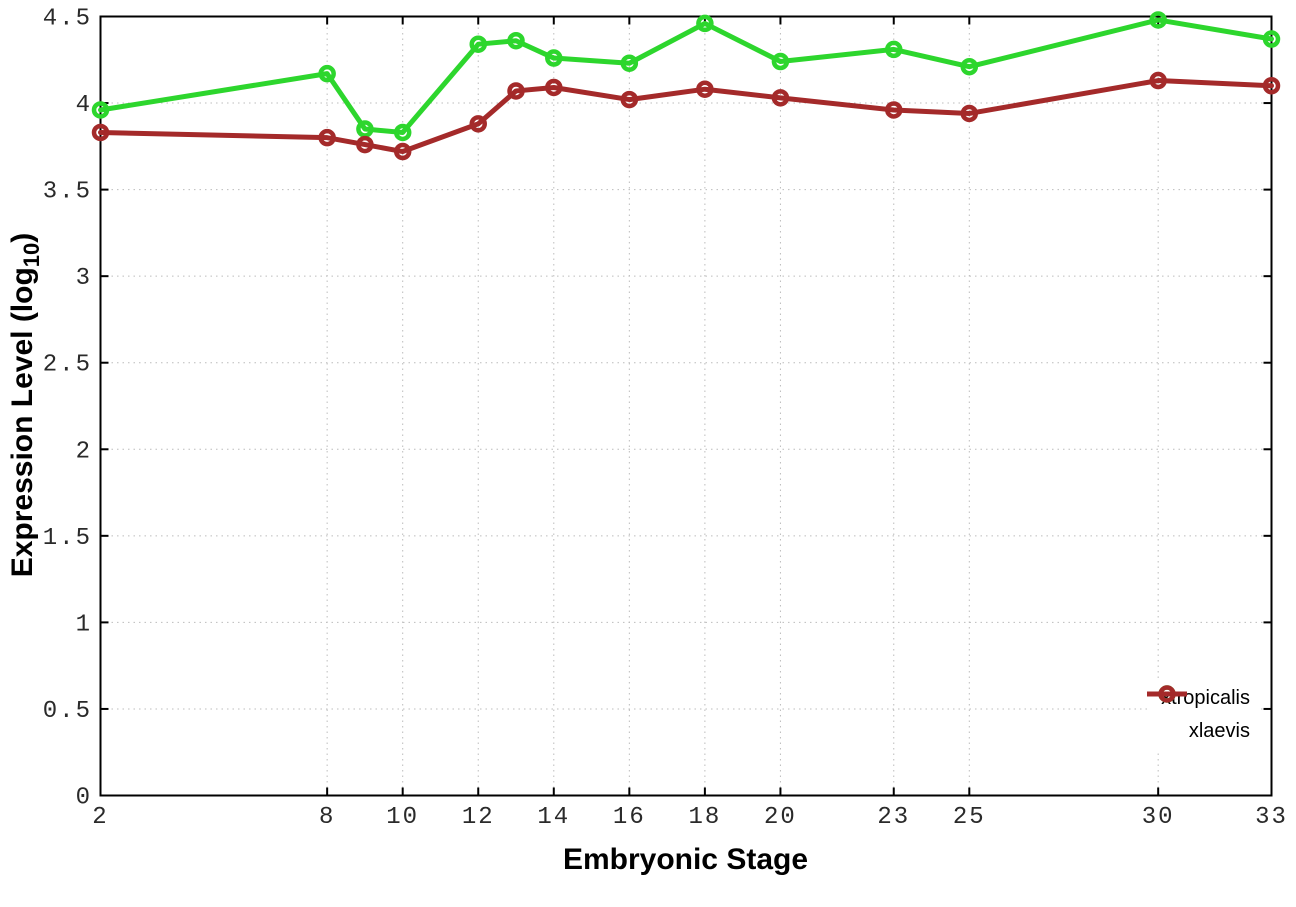  I want to click on x-tick-label-14: 14, so click(553, 817).